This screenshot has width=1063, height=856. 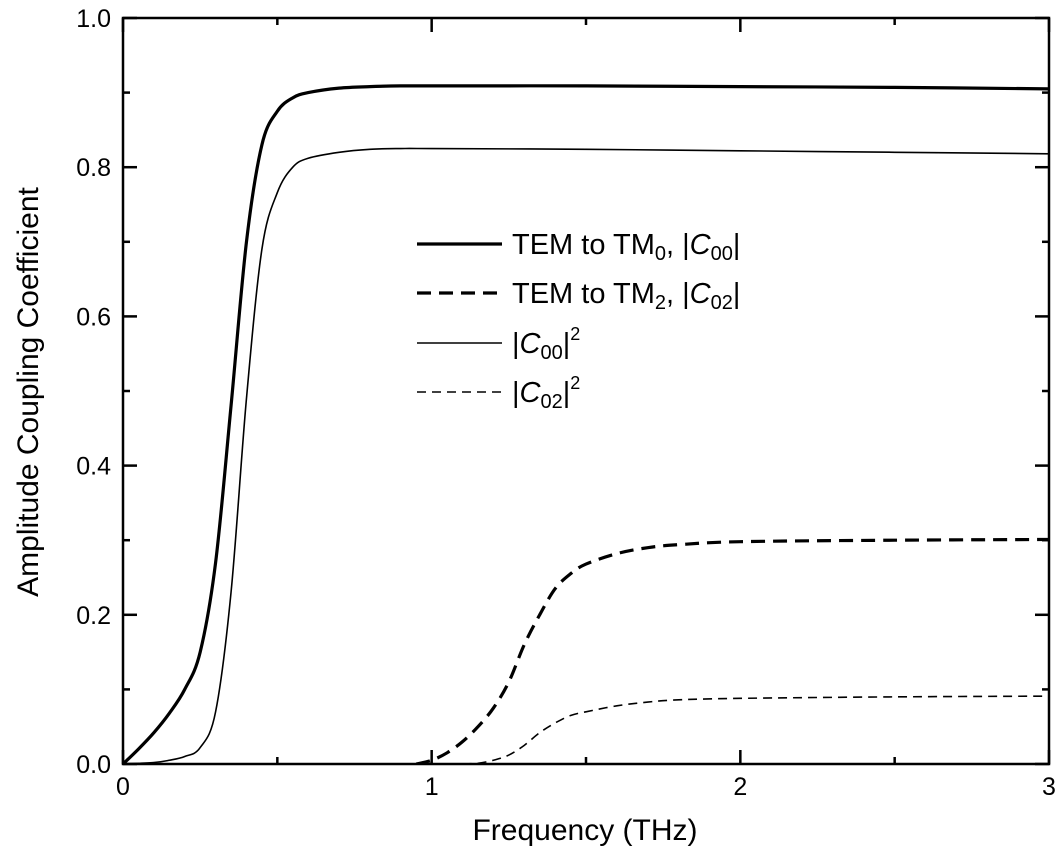 I want to click on y-tick-label: 0.8, so click(x=93, y=168).